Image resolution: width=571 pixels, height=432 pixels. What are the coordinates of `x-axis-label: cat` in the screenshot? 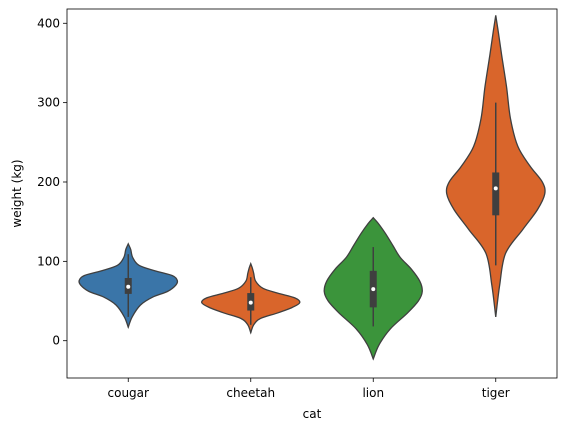 It's located at (312, 414).